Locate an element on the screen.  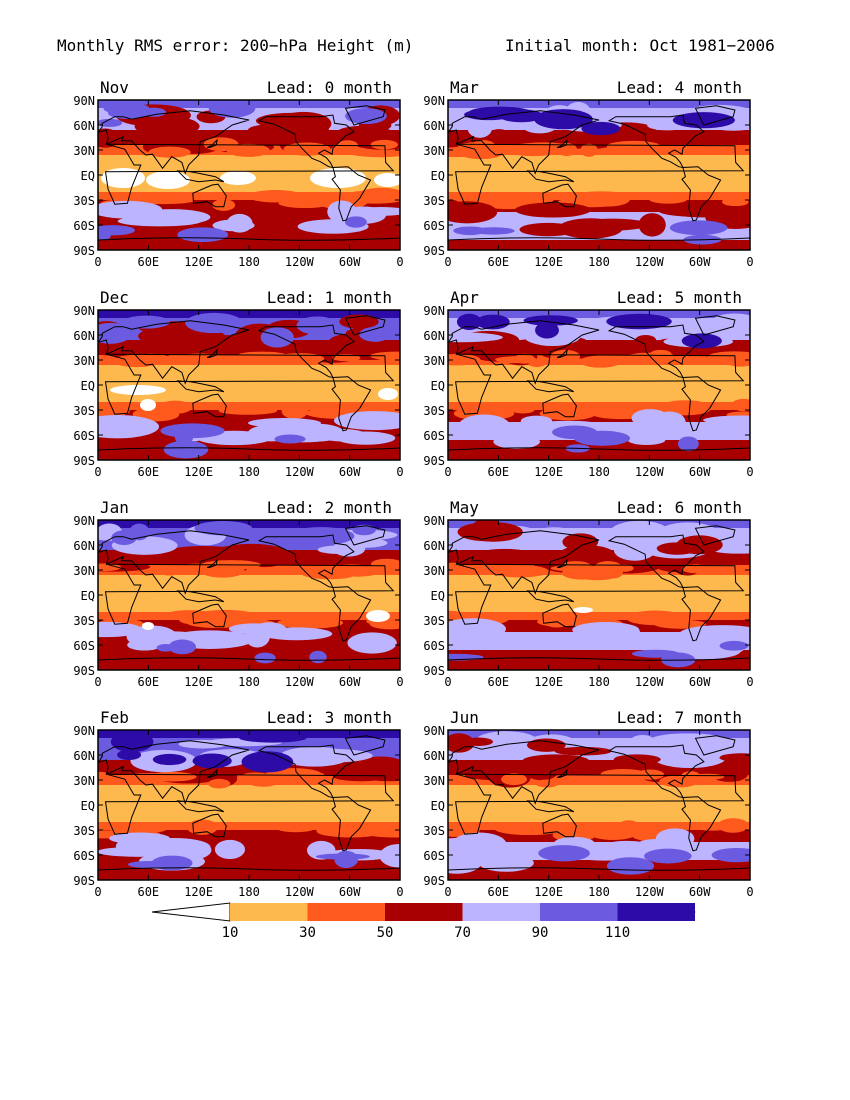
panel-lead-label: Lead: 2 month is located at coordinates (329, 507).